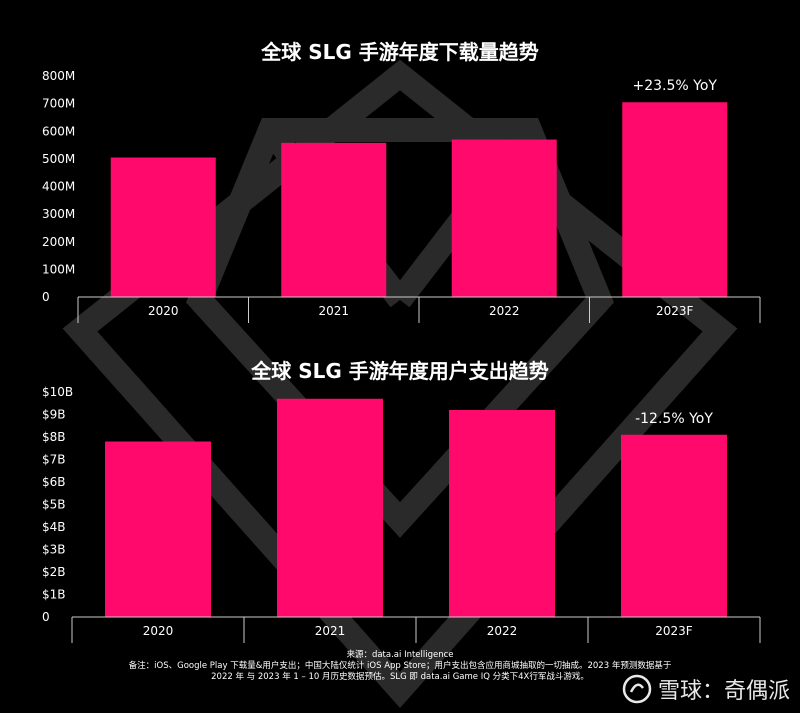 Image resolution: width=800 pixels, height=713 pixels. I want to click on y-tick-label: $10B, so click(57, 392).